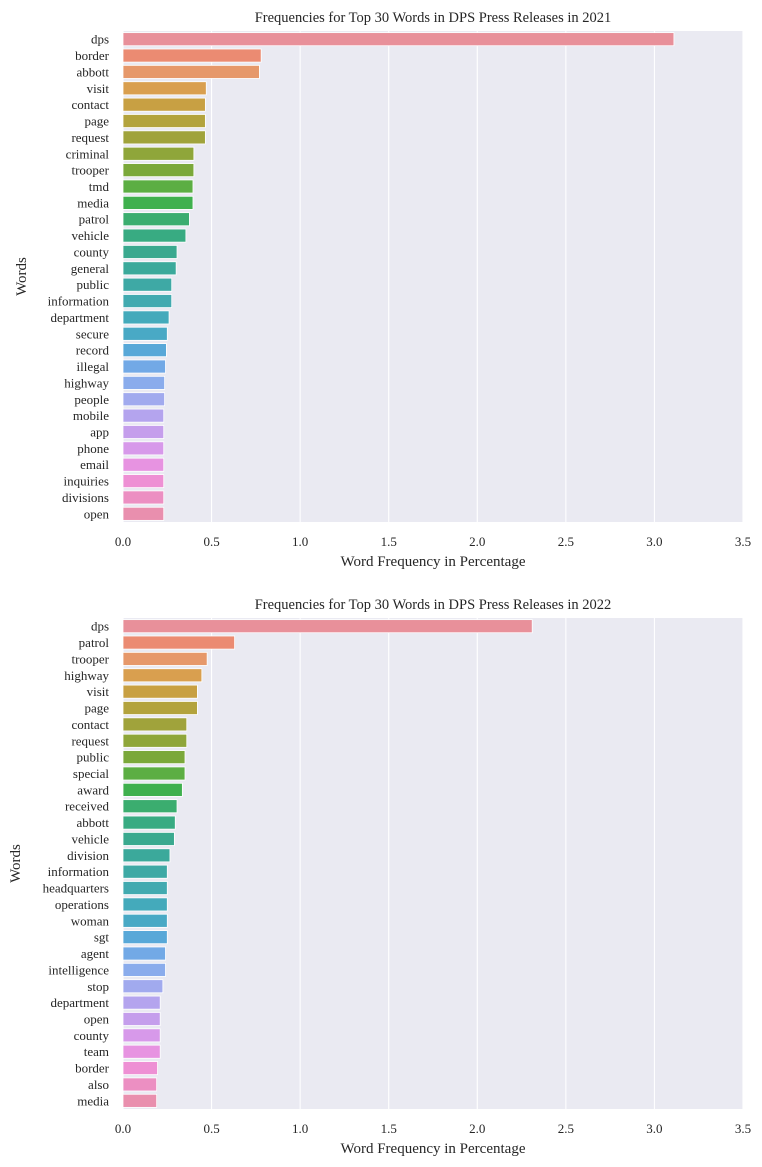 Image resolution: width=762 pixels, height=1167 pixels. Describe the element at coordinates (158, 186) in the screenshot. I see `bar-tmd` at that location.